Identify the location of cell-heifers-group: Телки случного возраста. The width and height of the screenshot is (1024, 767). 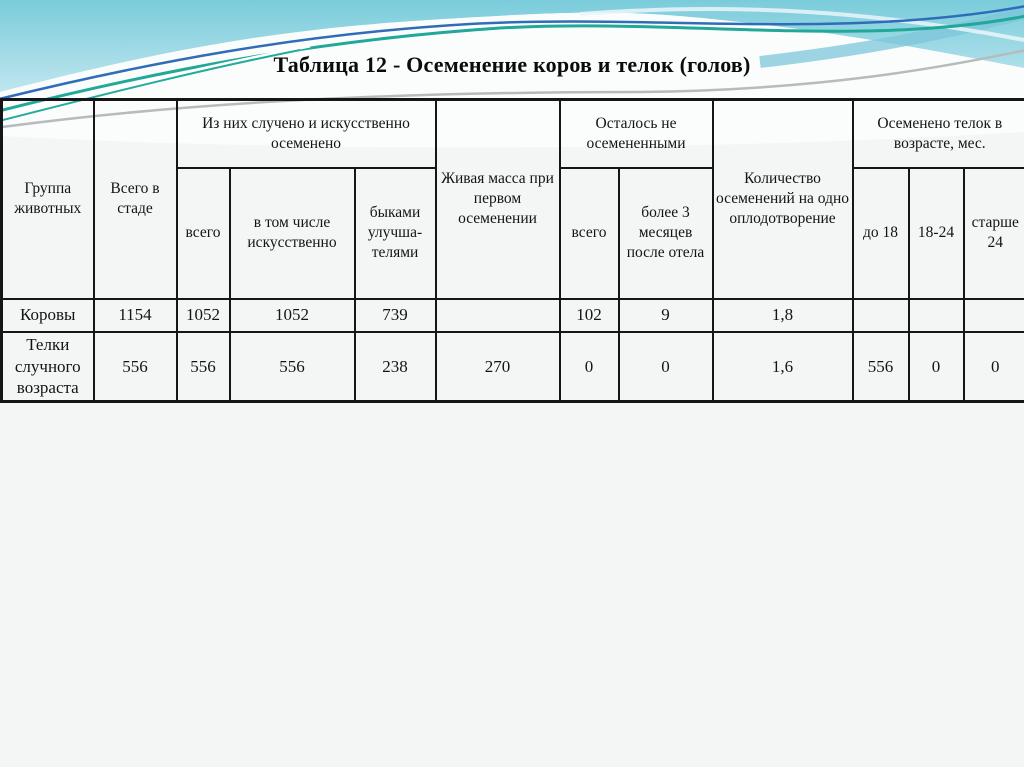
(47, 366).